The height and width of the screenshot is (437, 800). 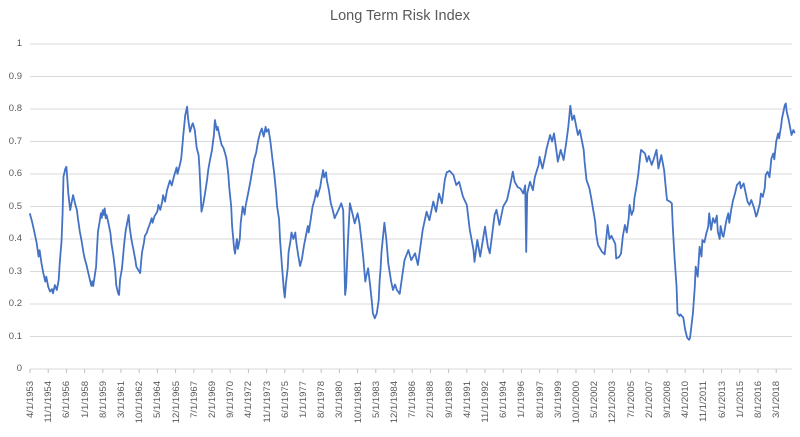 What do you see at coordinates (15, 336) in the screenshot?
I see `y-tick-label: 0.1` at bounding box center [15, 336].